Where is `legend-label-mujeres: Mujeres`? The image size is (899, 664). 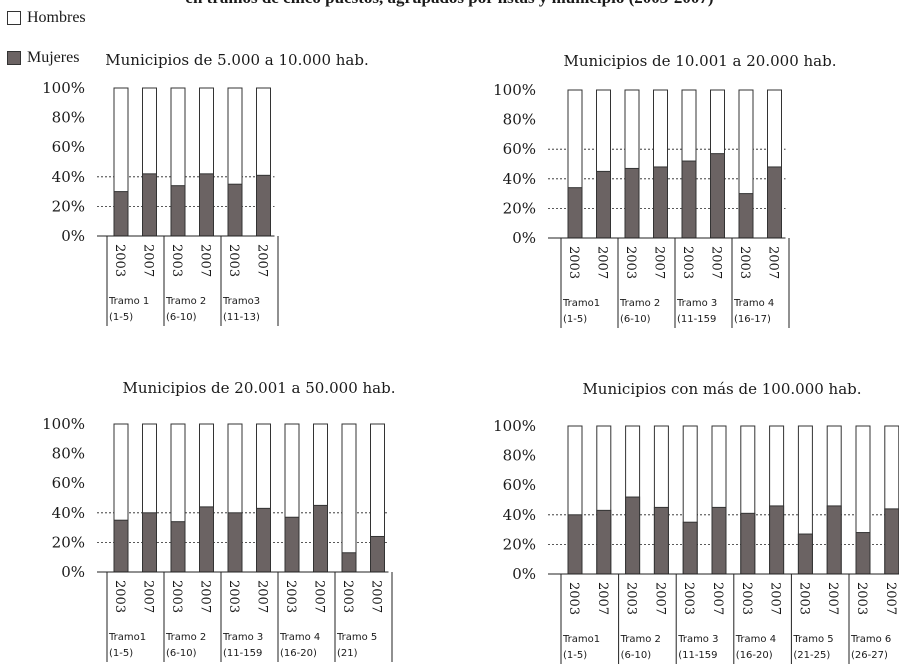
legend-label-mujeres: Mujeres is located at coordinates (53, 57).